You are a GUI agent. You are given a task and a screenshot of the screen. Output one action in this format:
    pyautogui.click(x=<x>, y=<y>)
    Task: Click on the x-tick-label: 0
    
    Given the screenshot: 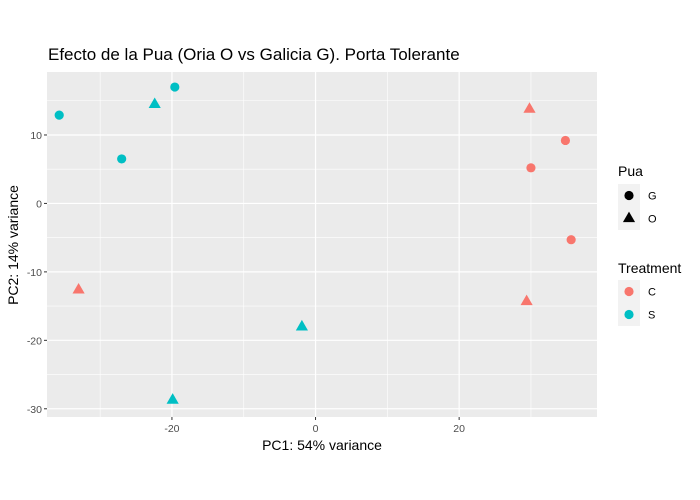 What is the action you would take?
    pyautogui.click(x=316, y=429)
    